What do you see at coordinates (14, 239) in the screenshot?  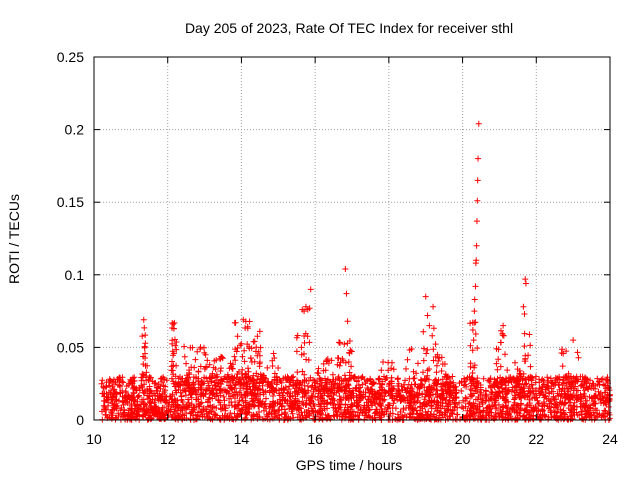 I see `y-axis-label: ROTI / TECUs` at bounding box center [14, 239].